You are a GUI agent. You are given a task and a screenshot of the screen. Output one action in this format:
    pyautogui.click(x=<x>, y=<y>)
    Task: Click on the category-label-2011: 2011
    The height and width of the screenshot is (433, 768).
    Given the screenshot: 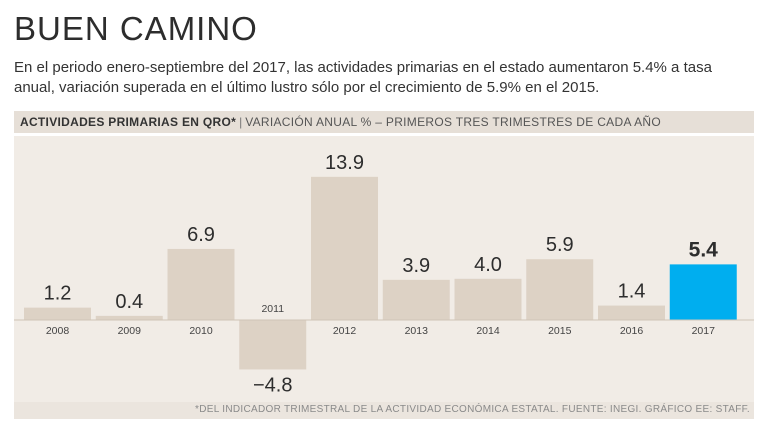 What is the action you would take?
    pyautogui.click(x=272, y=309)
    